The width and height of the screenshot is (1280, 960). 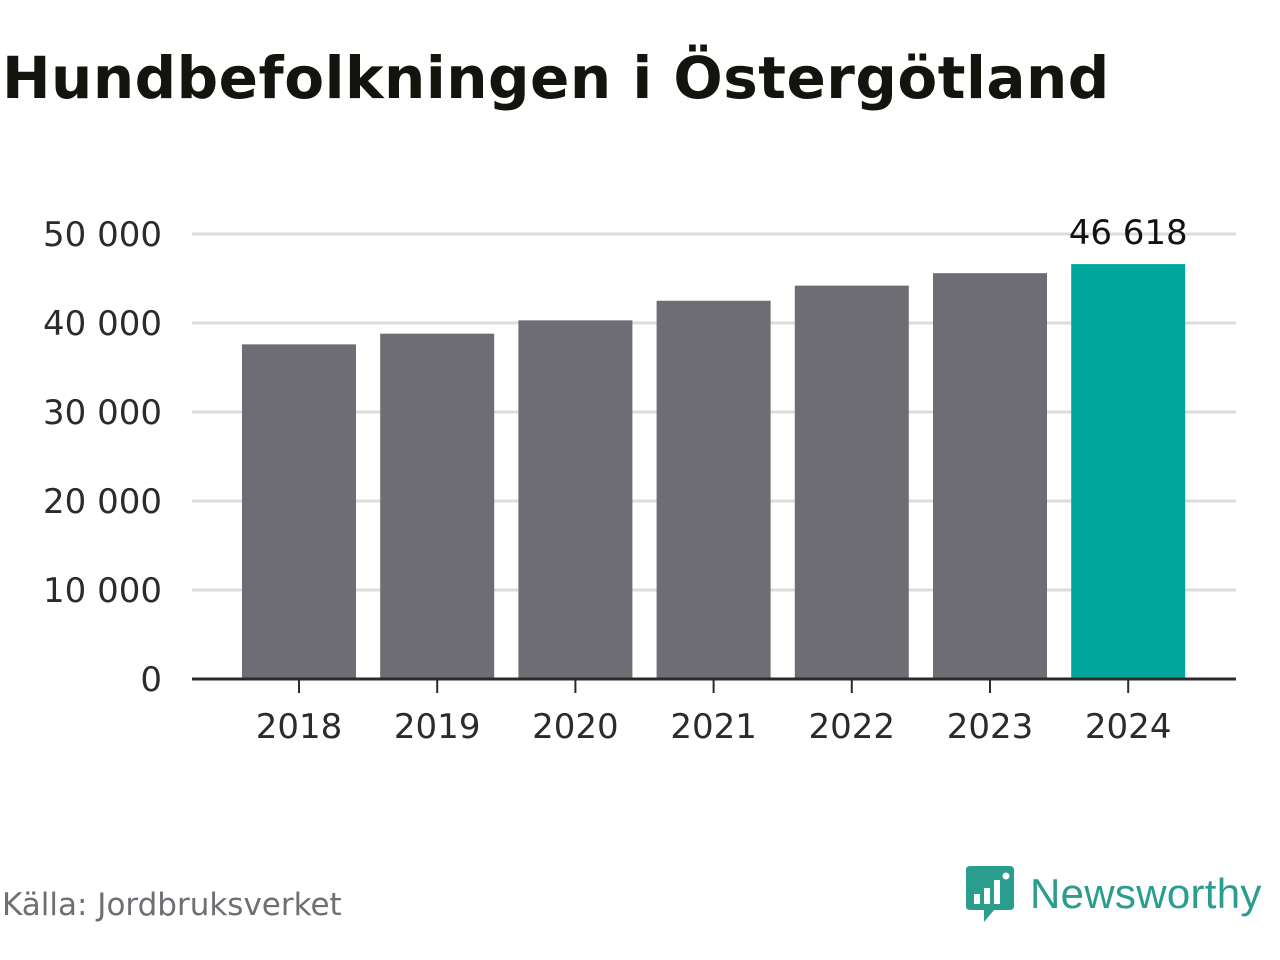 I want to click on x-tick-label: 2018, so click(x=299, y=727).